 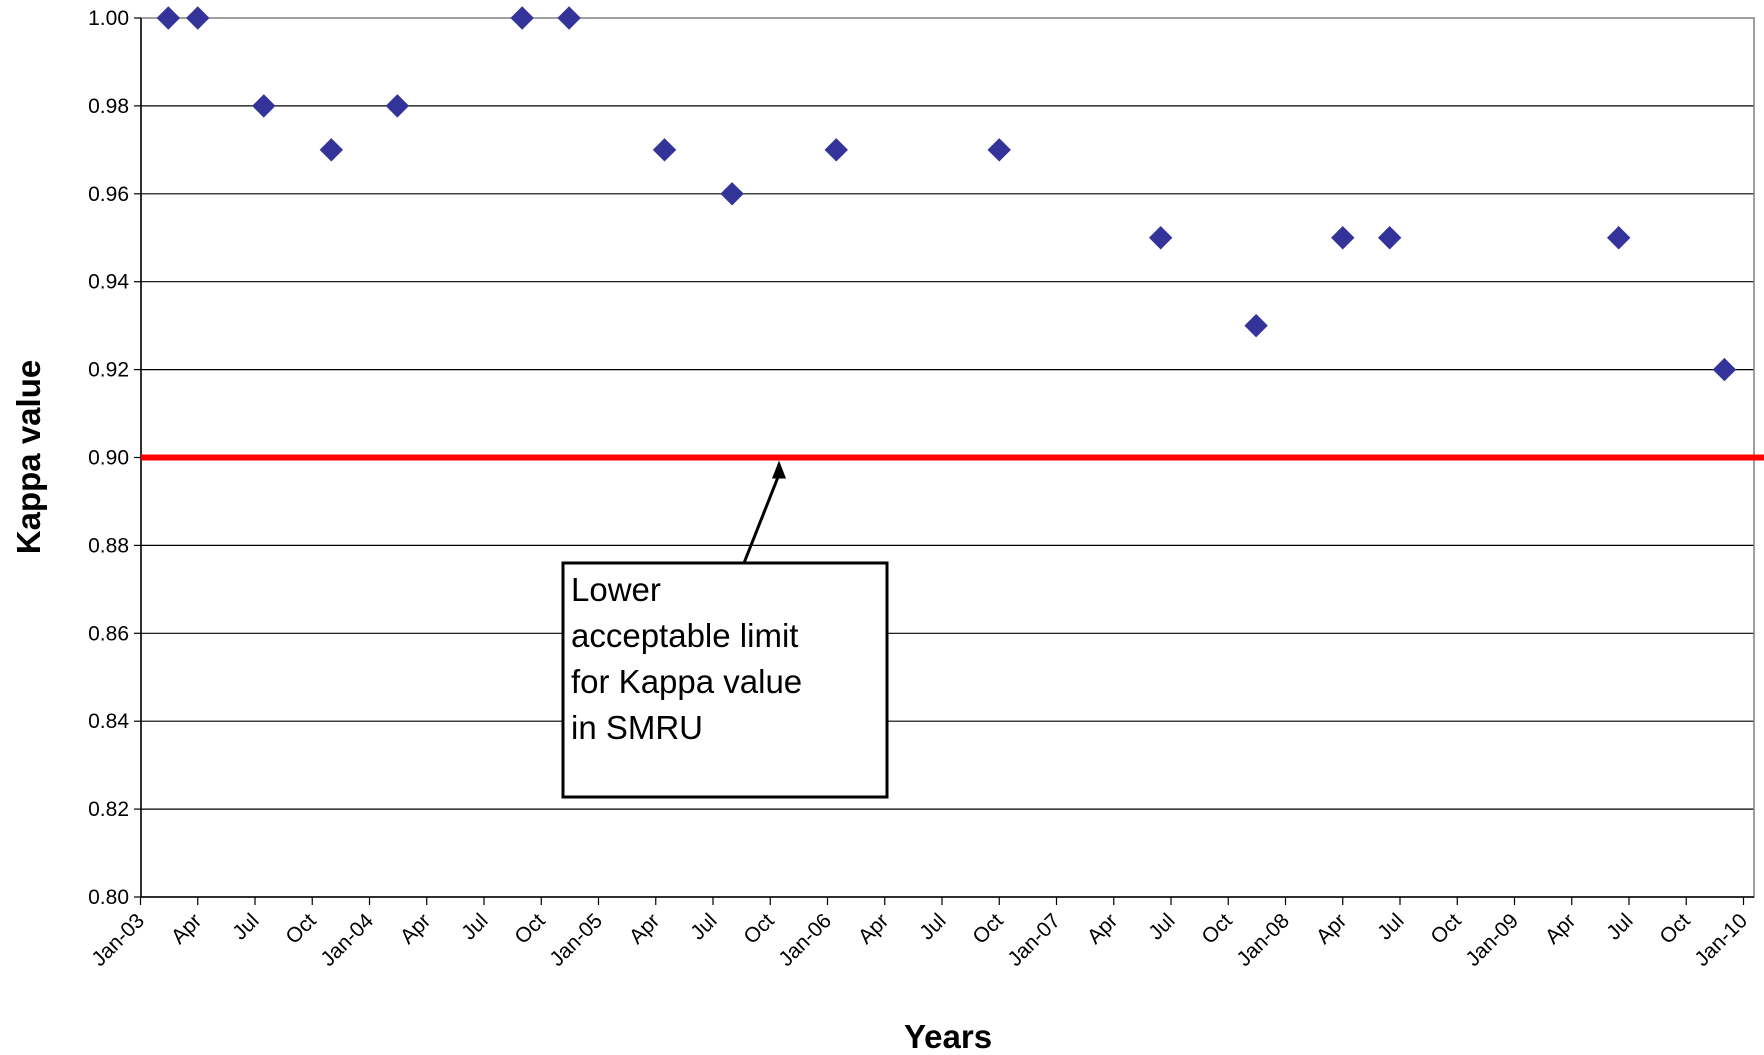 I want to click on y-tick-label: 1.00, so click(x=108, y=18).